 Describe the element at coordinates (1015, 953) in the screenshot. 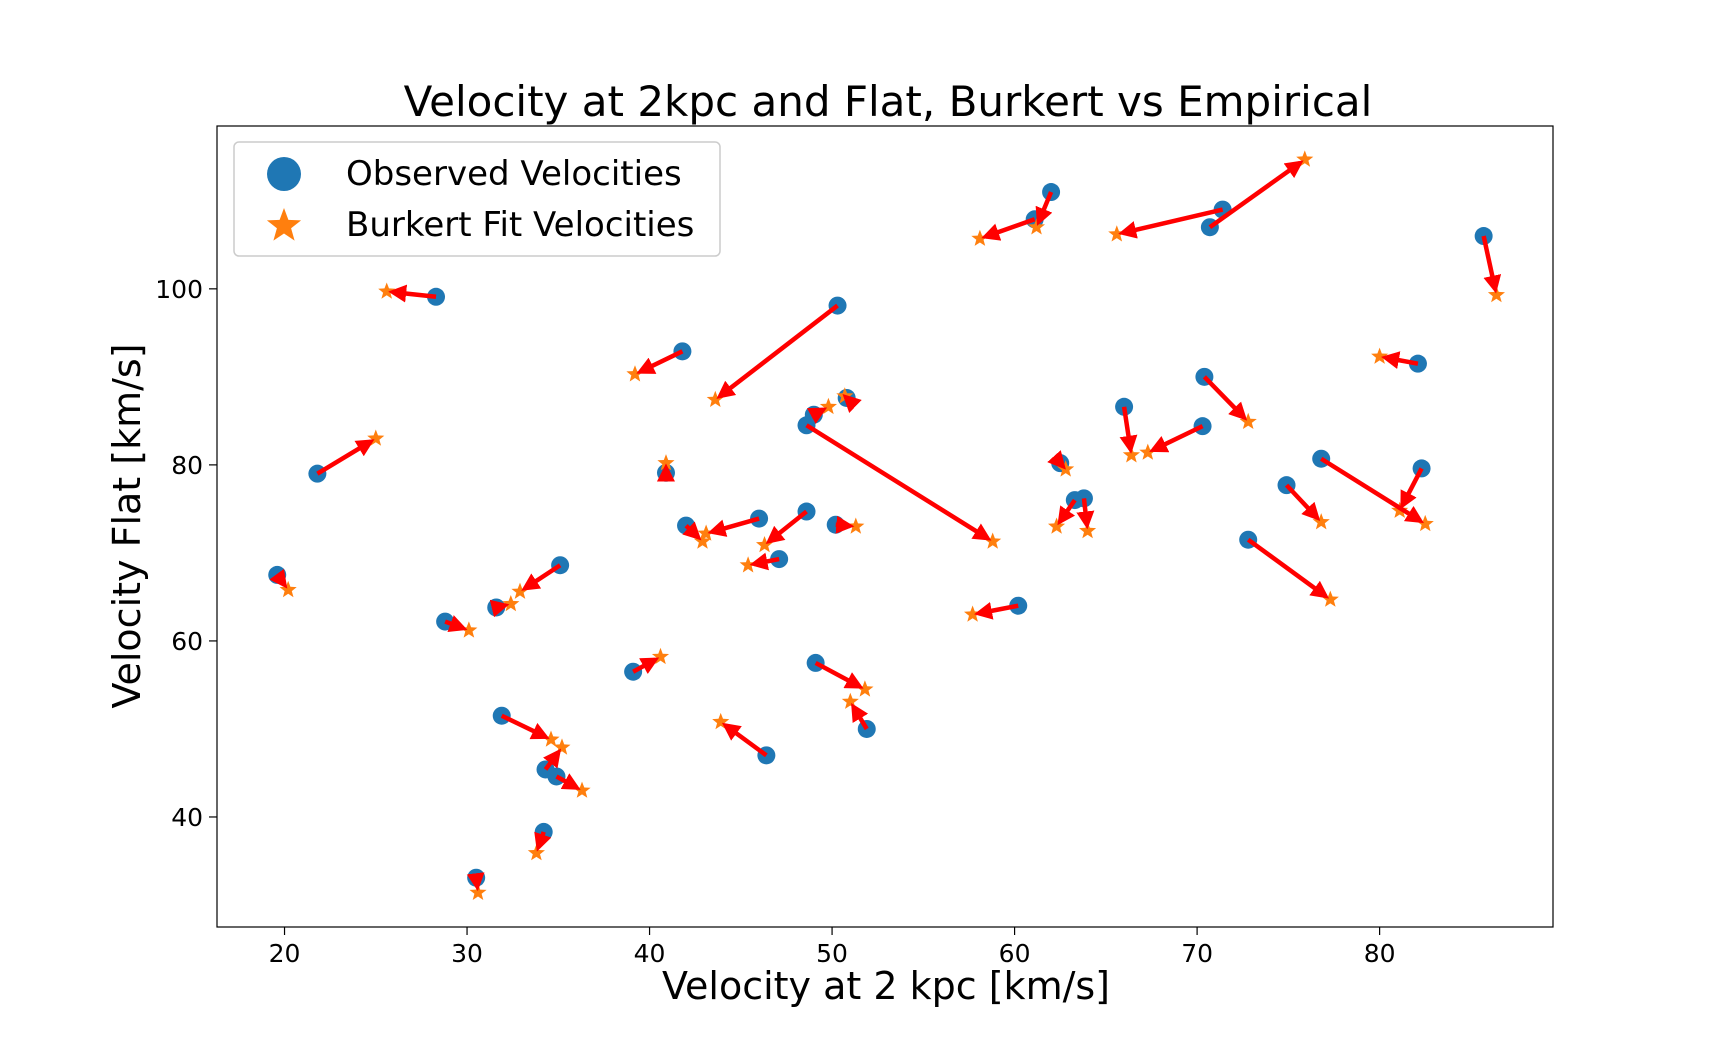

I see `x-tick-label: 60` at that location.